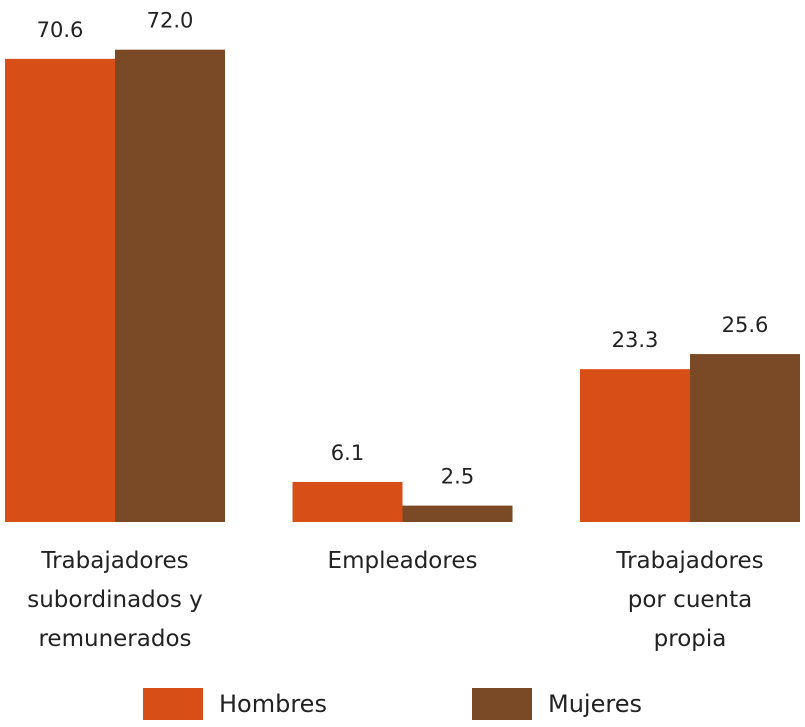 The height and width of the screenshot is (727, 805). What do you see at coordinates (347, 453) in the screenshot?
I see `value-label: 6.1` at bounding box center [347, 453].